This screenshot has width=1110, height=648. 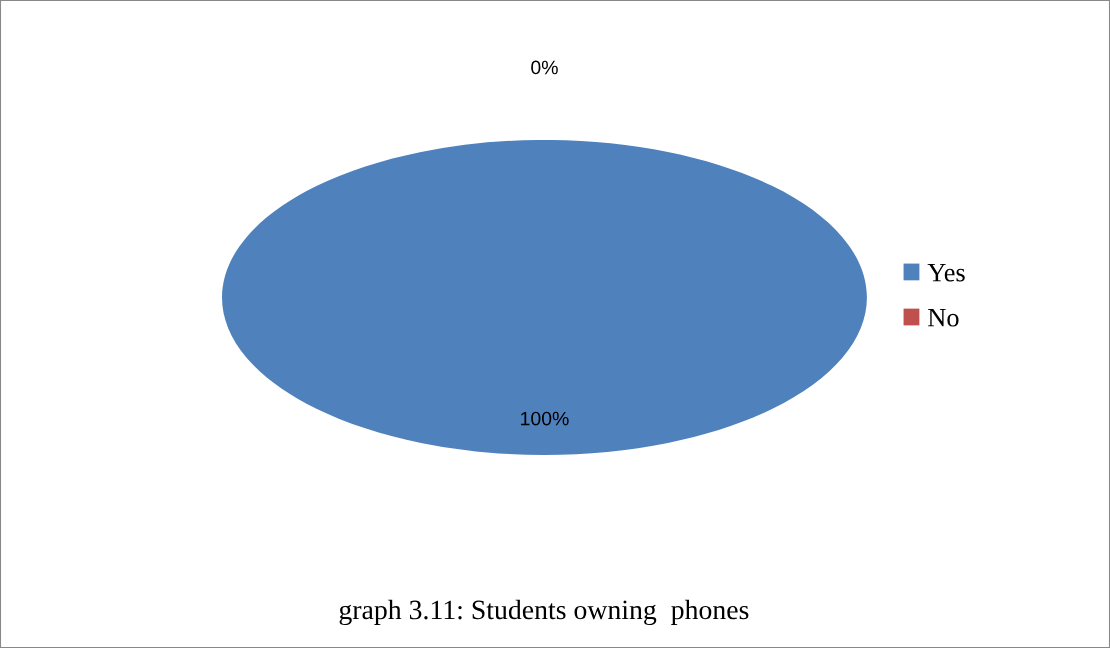 I want to click on legend-label: Yes, so click(x=946, y=272).